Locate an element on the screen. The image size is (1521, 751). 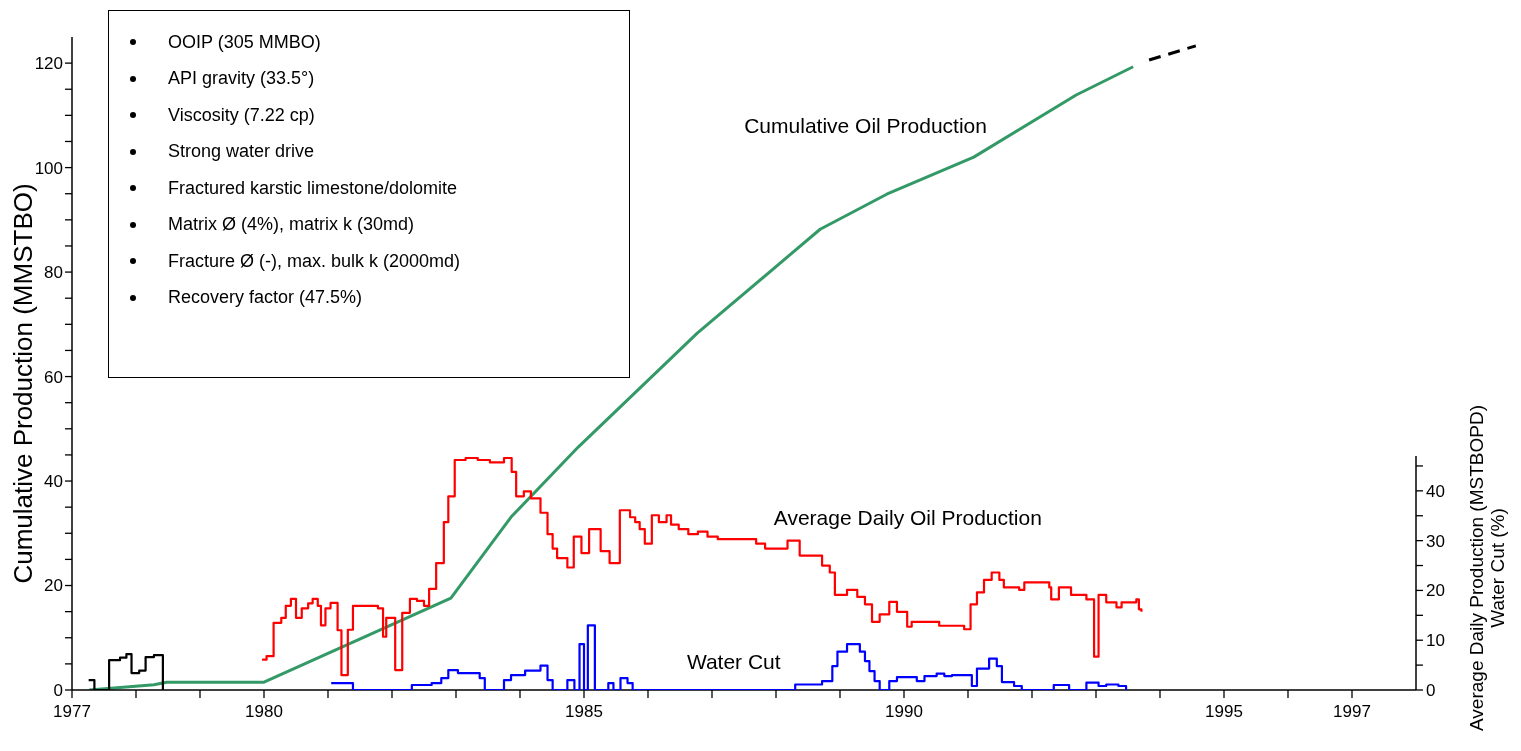
series-label: Cumulative Oil Production is located at coordinates (865, 126).